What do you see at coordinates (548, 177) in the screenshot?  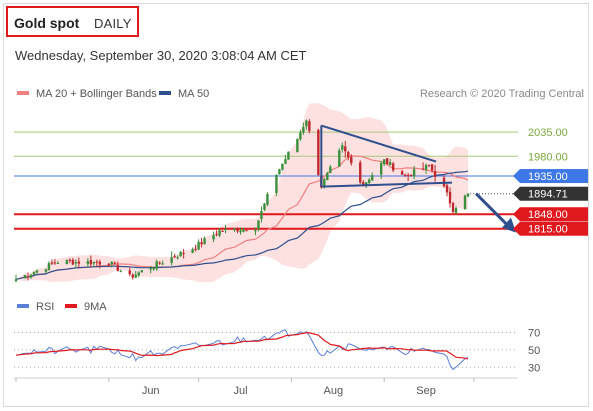 I see `level-label-2: 1935.00` at bounding box center [548, 177].